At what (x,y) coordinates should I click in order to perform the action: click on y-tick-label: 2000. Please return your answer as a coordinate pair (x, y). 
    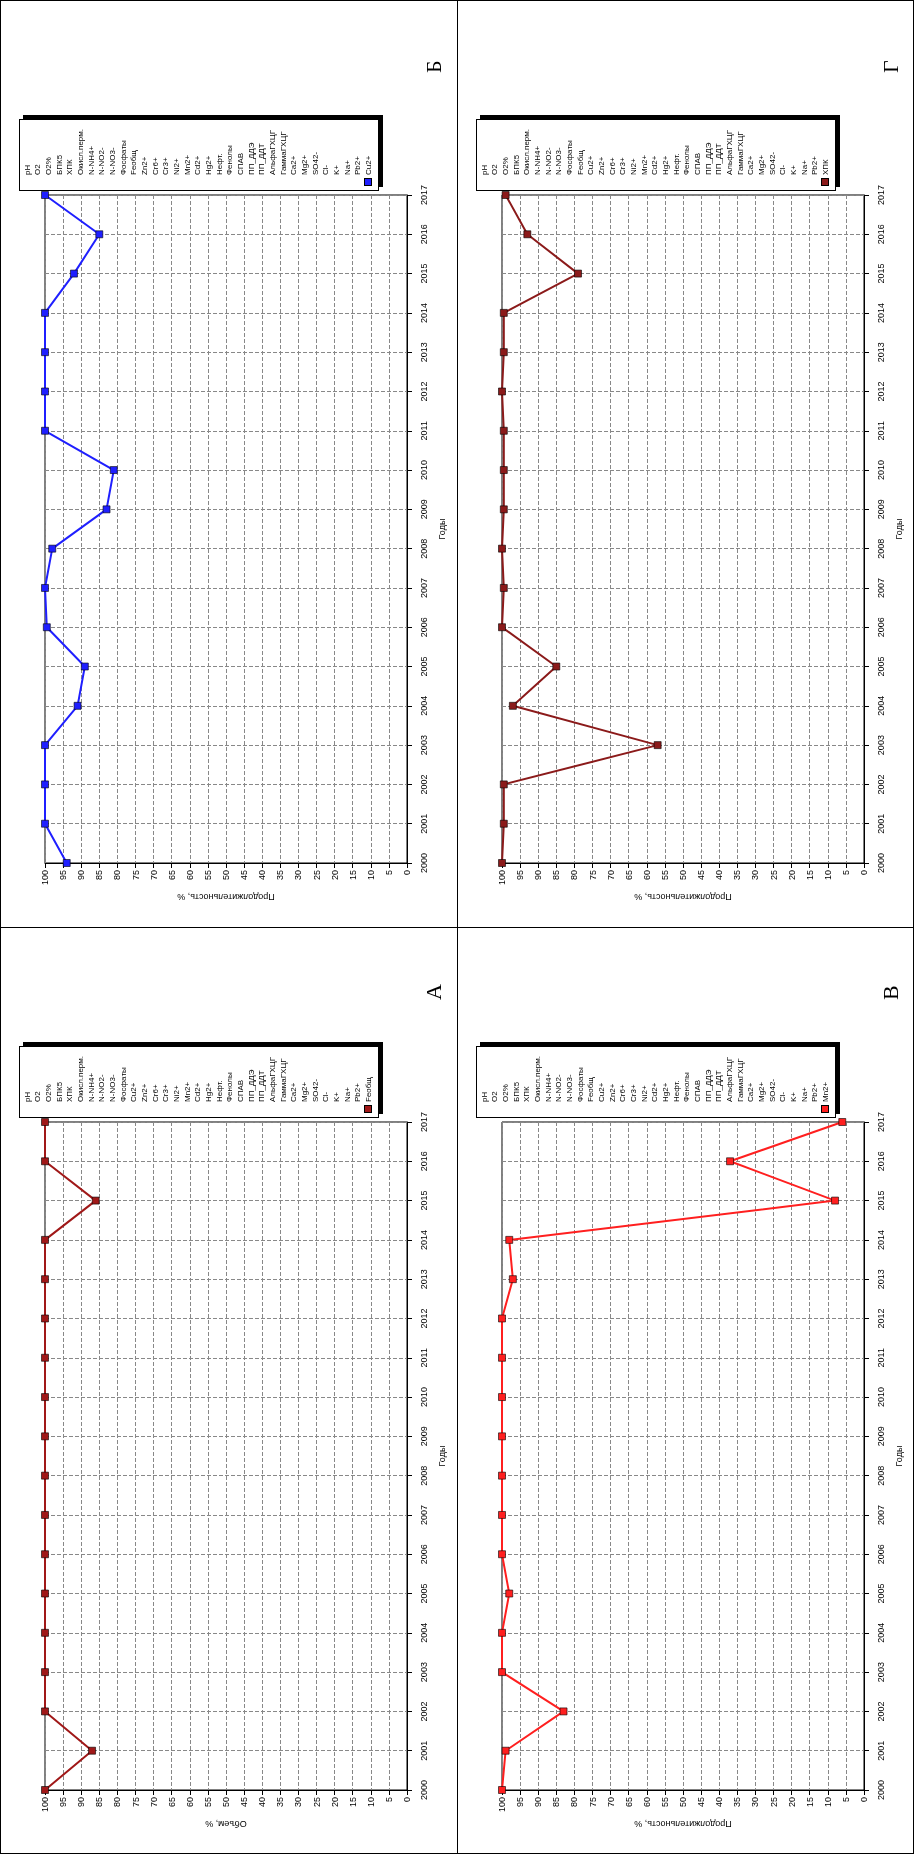
    Looking at the image, I should click on (423, 863).